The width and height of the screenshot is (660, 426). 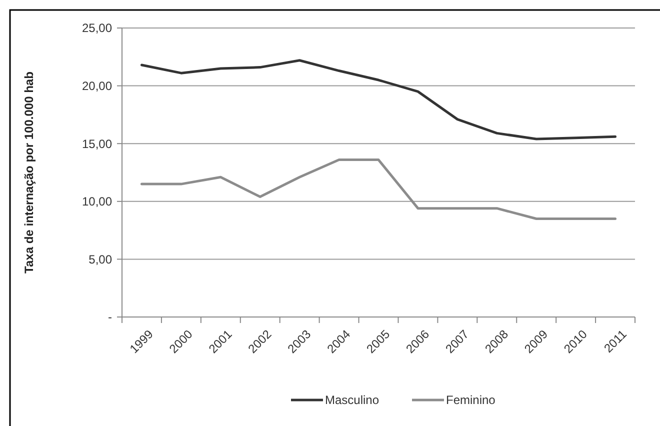 I want to click on y-tick-label: 10,00, so click(x=97, y=201).